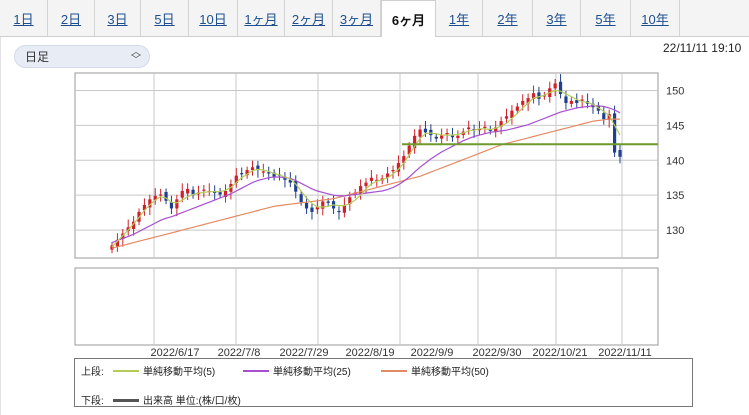 The image size is (749, 415). What do you see at coordinates (675, 126) in the screenshot?
I see `y-tick-label: 145` at bounding box center [675, 126].